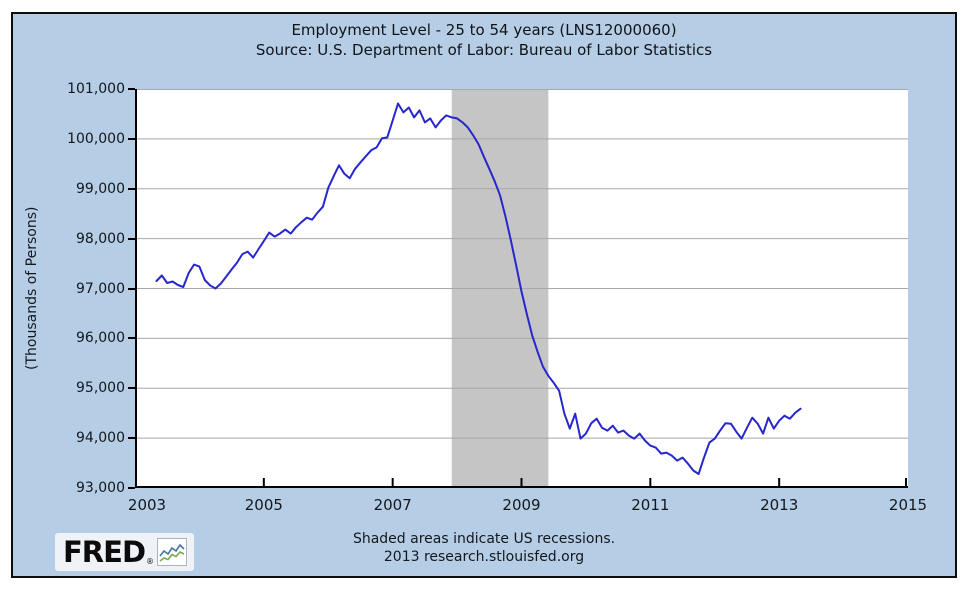  Describe the element at coordinates (100, 238) in the screenshot. I see `y-axis-label: 98,000` at that location.